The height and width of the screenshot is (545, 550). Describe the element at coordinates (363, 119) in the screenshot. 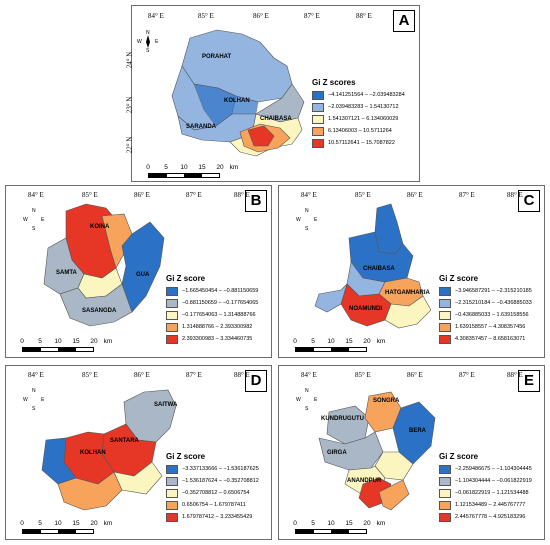

I see `legend-label: 1.541307121 – 6.134060029` at that location.